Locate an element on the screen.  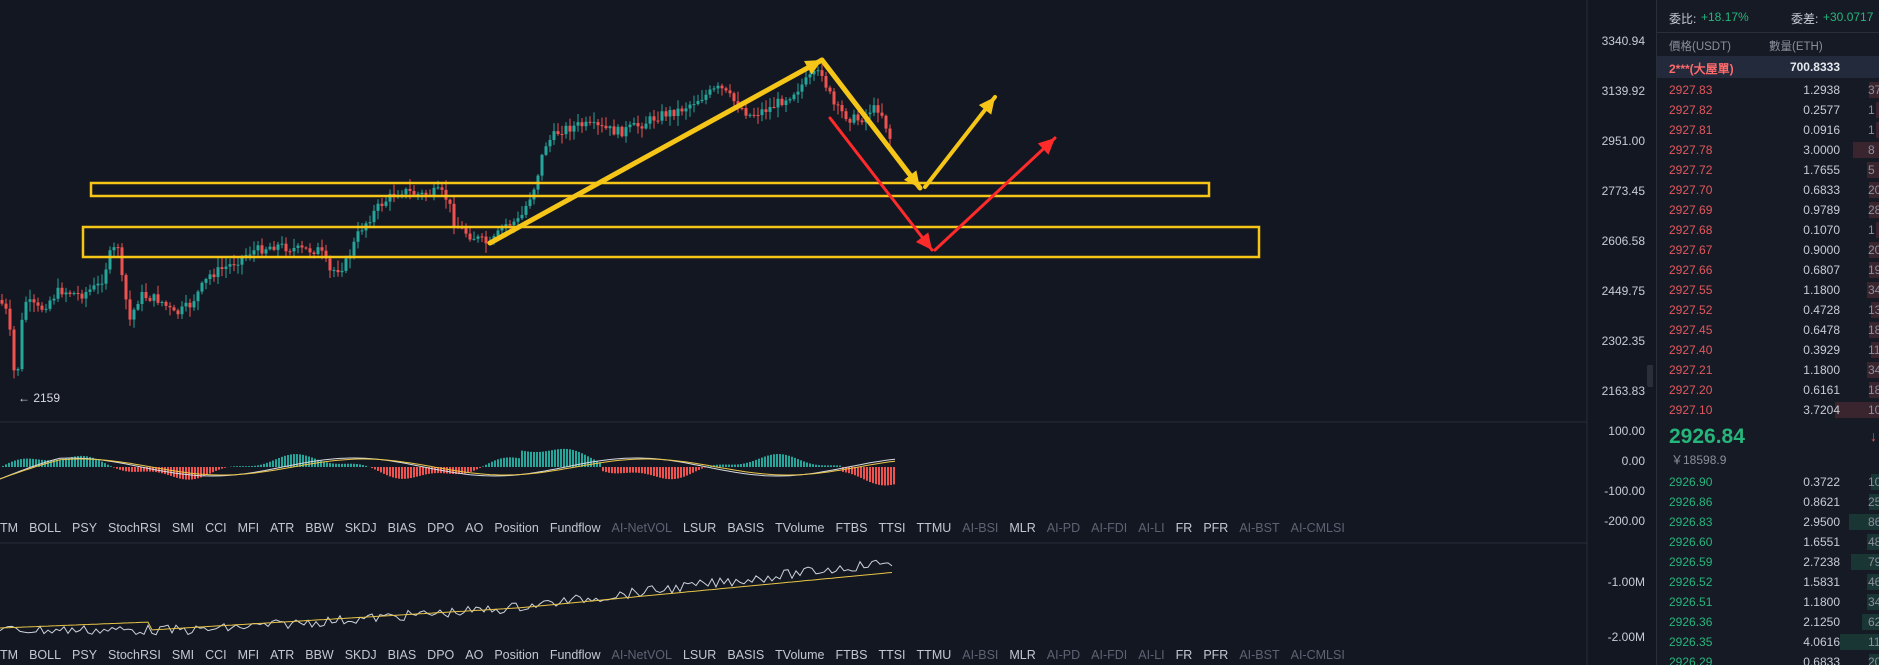
ask-row: 2927.45 0.6478 18 is located at coordinates (1768, 330).